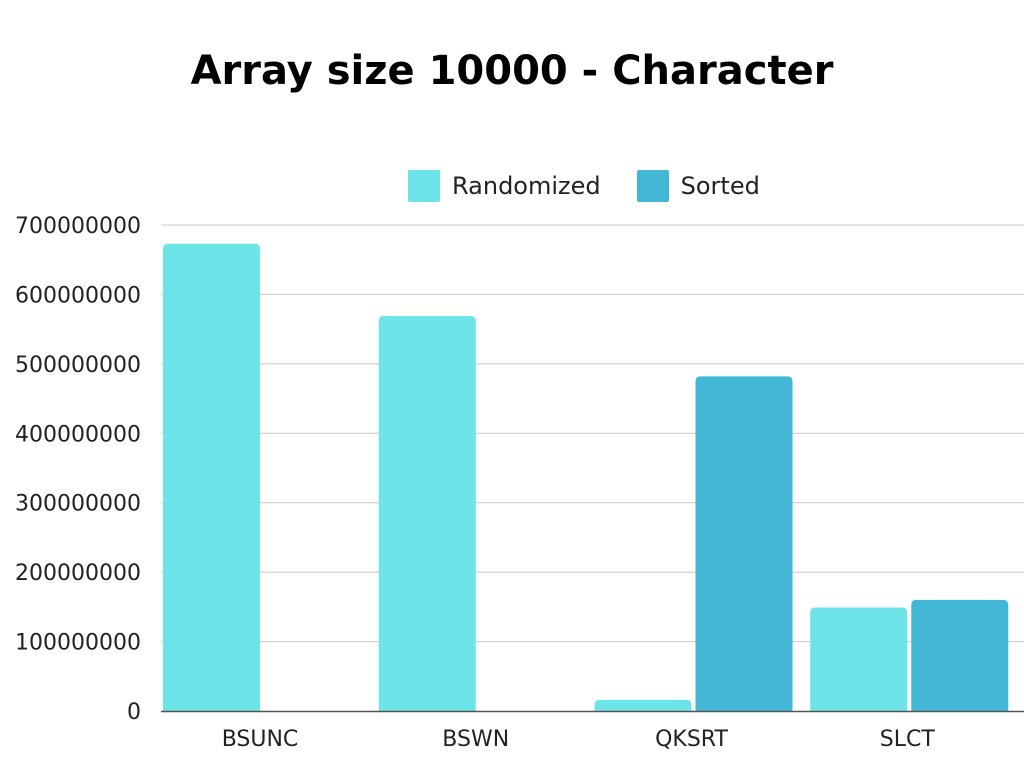 The width and height of the screenshot is (1024, 768). What do you see at coordinates (78, 643) in the screenshot?
I see `y-tick-label: 100000000` at bounding box center [78, 643].